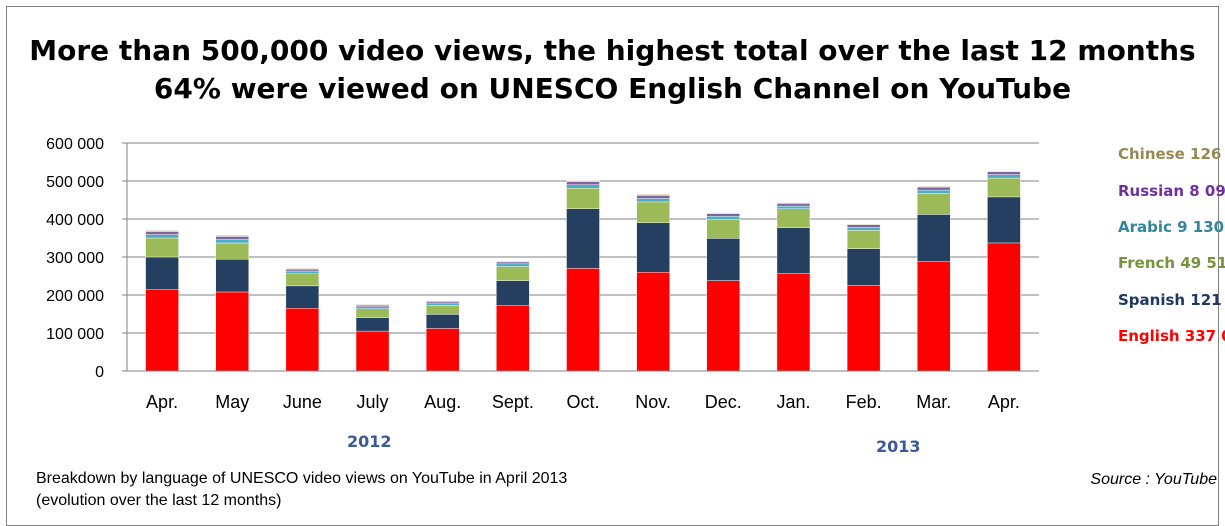 The image size is (1225, 526). Describe the element at coordinates (232, 402) in the screenshot. I see `x-tick-label: May` at that location.